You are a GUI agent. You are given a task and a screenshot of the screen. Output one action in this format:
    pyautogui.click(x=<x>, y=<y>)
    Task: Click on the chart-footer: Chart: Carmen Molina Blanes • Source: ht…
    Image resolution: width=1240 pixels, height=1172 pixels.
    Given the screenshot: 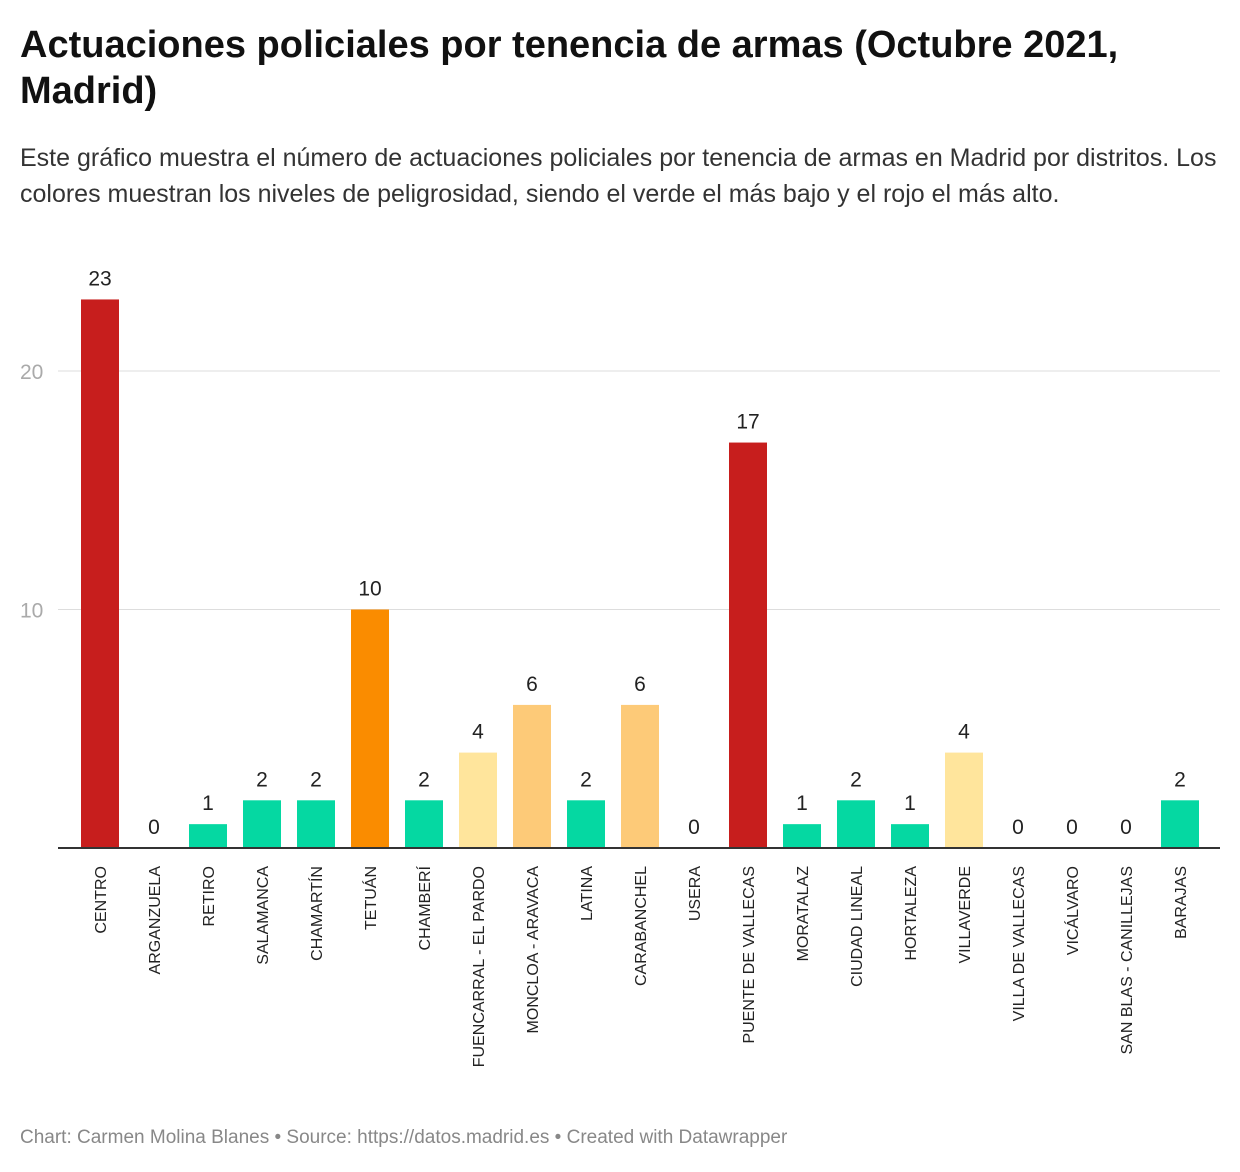 What is the action you would take?
    pyautogui.click(x=404, y=1137)
    